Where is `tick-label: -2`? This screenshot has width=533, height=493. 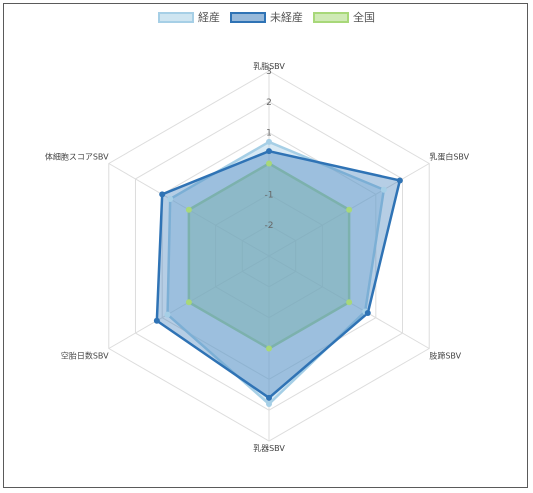 tick-label: -2 is located at coordinates (269, 226).